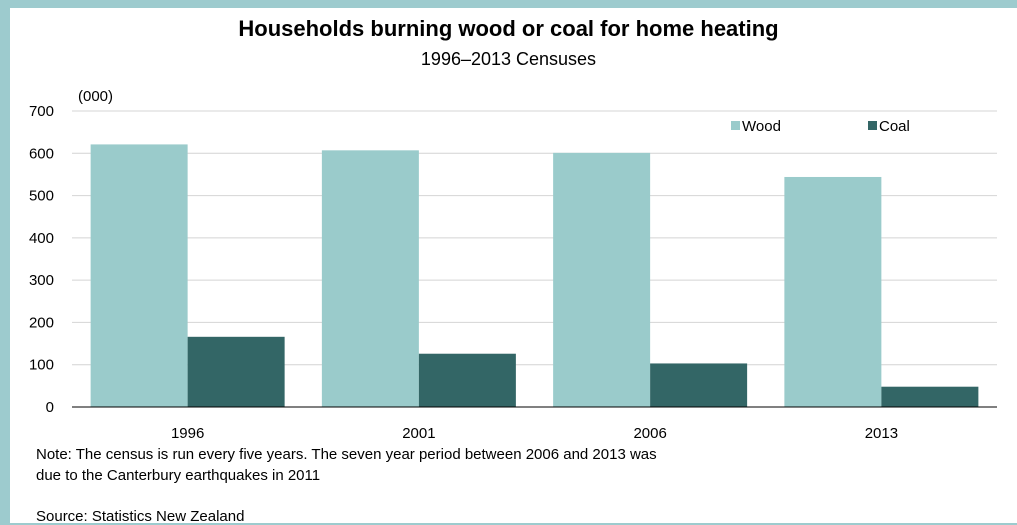 The width and height of the screenshot is (1017, 525). Describe the element at coordinates (370, 278) in the screenshot. I see `bar-wood-2001` at that location.